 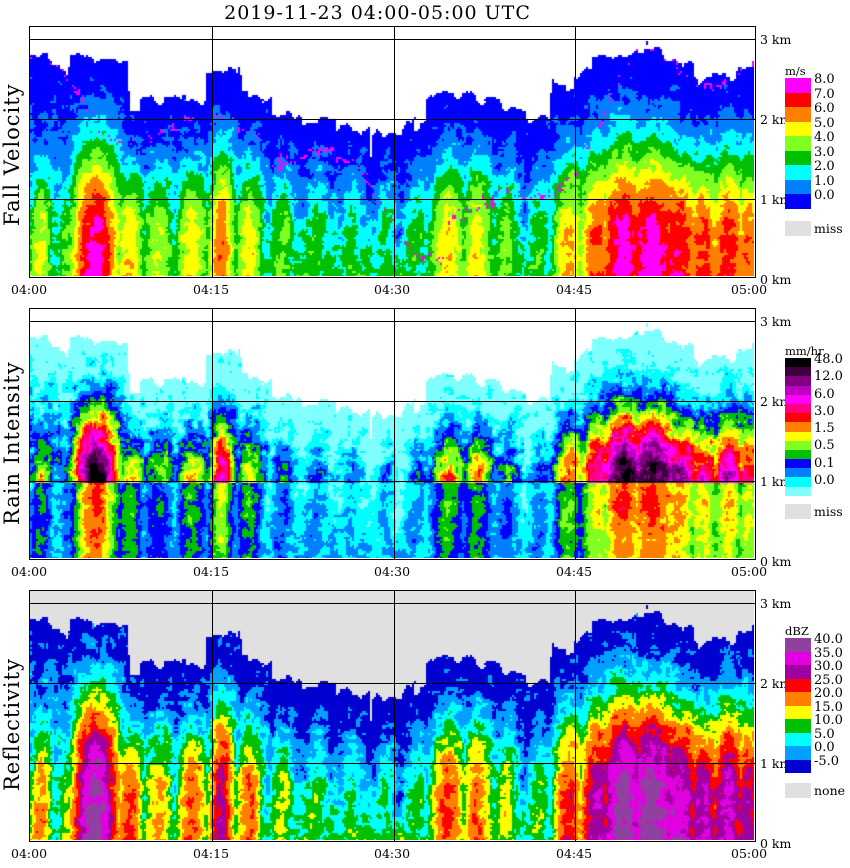 What do you see at coordinates (776, 401) in the screenshot?
I see `ytick-2km-p1: 2 km` at bounding box center [776, 401].